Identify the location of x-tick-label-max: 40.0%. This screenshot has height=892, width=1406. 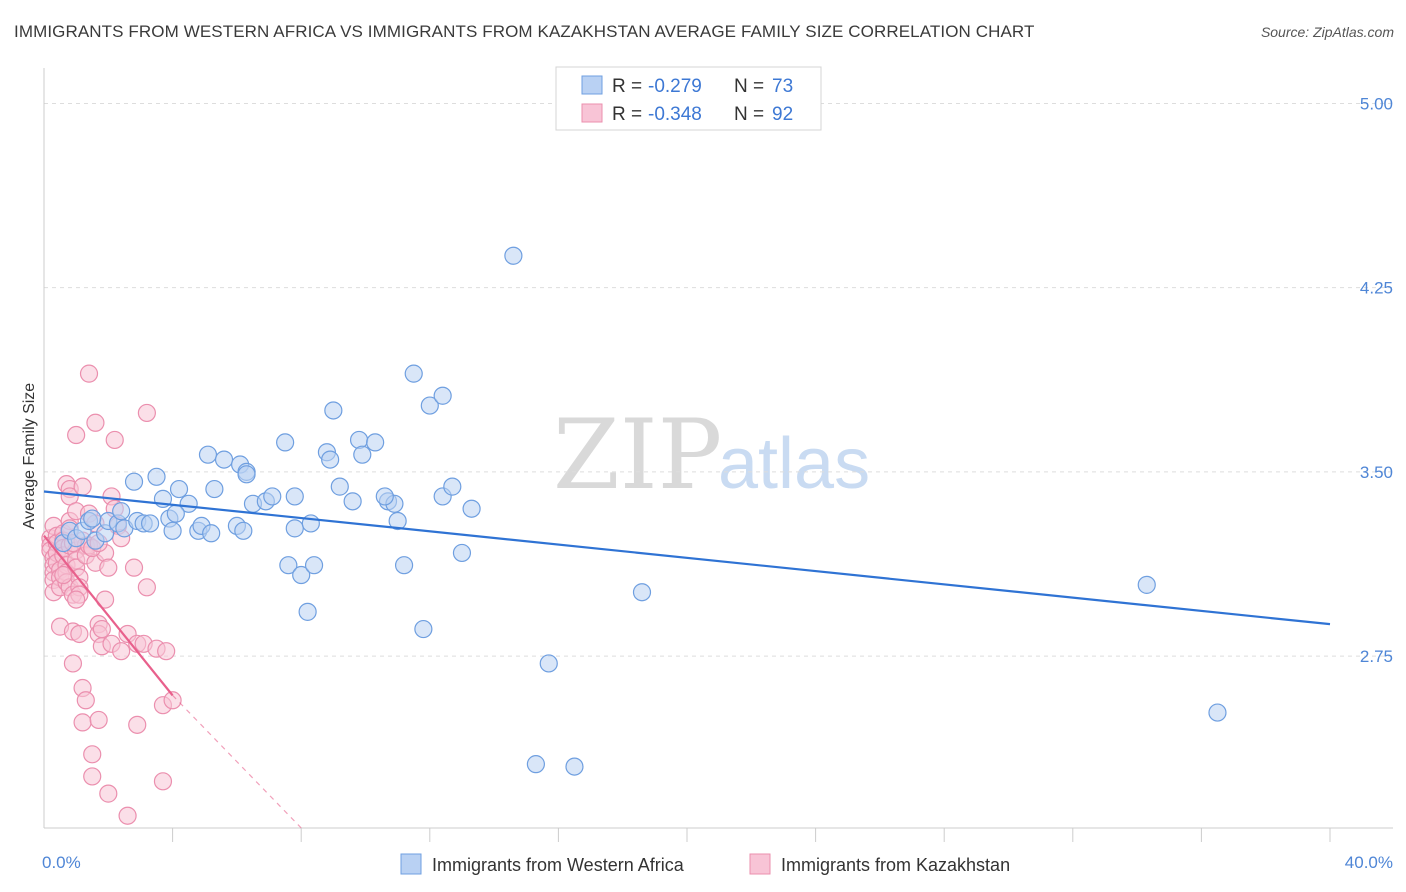
(1369, 862).